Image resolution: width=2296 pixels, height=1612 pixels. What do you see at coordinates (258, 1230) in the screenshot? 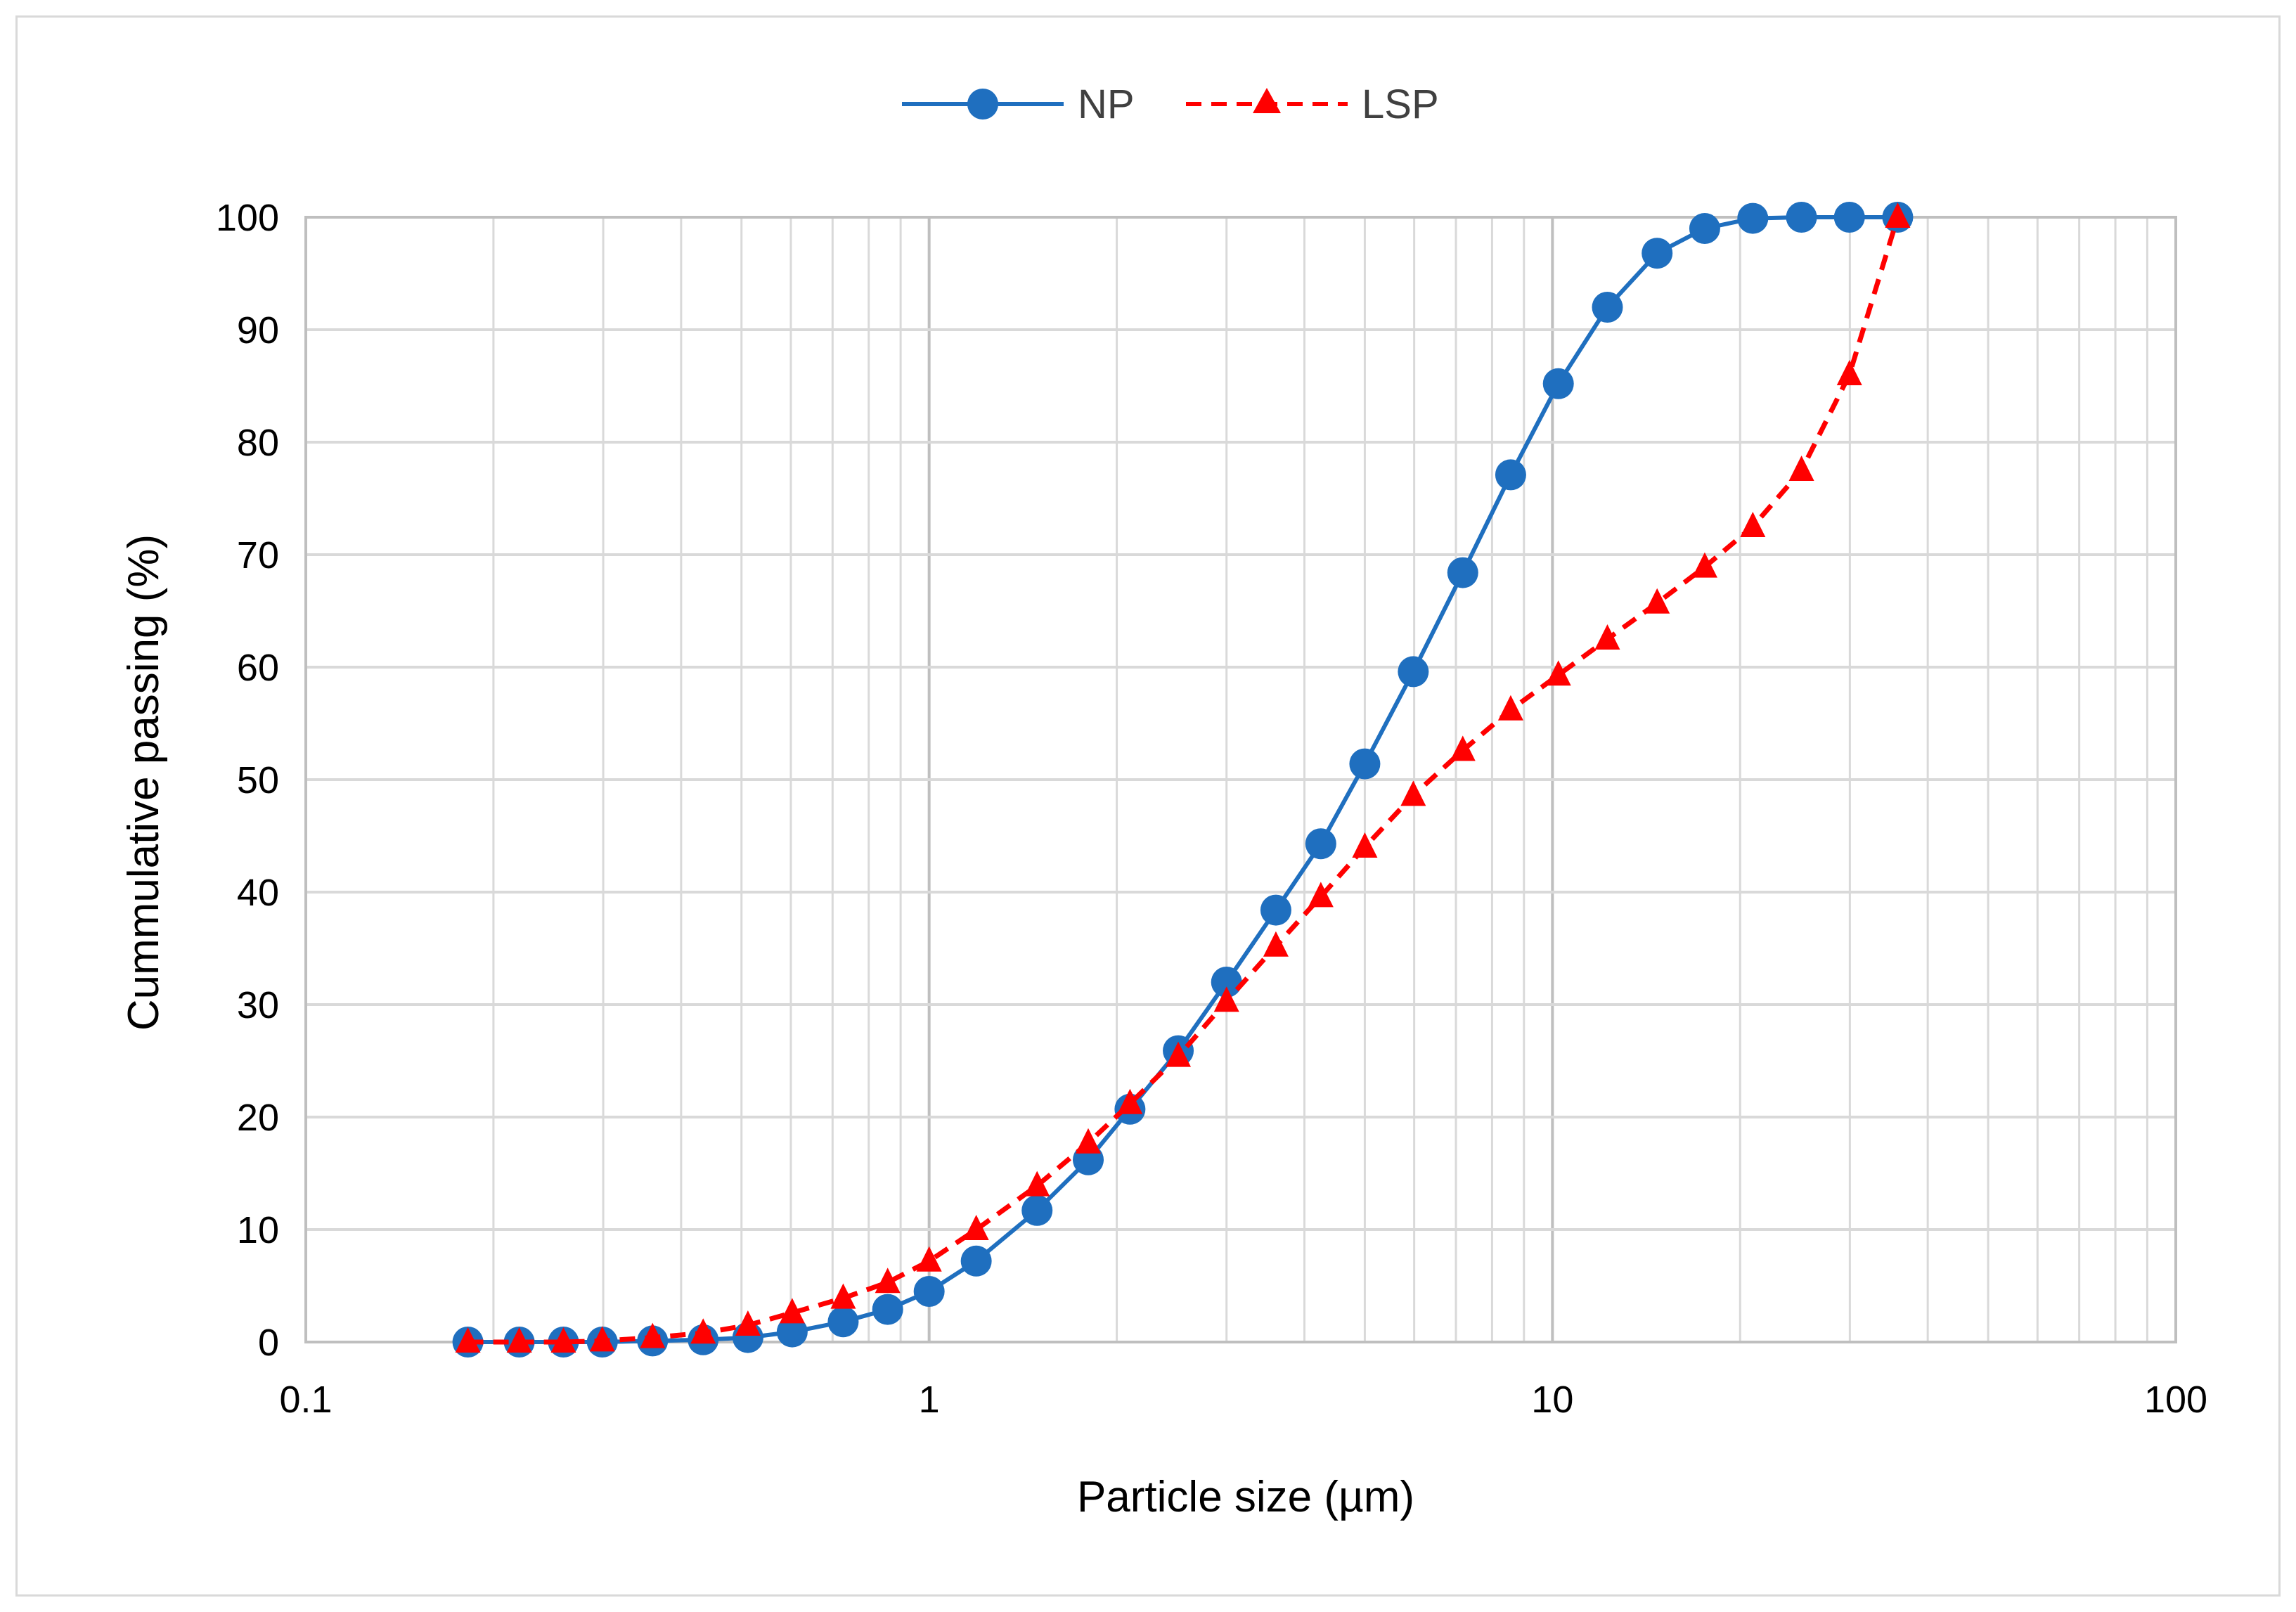
I see `y-tick-label: 10` at bounding box center [258, 1230].